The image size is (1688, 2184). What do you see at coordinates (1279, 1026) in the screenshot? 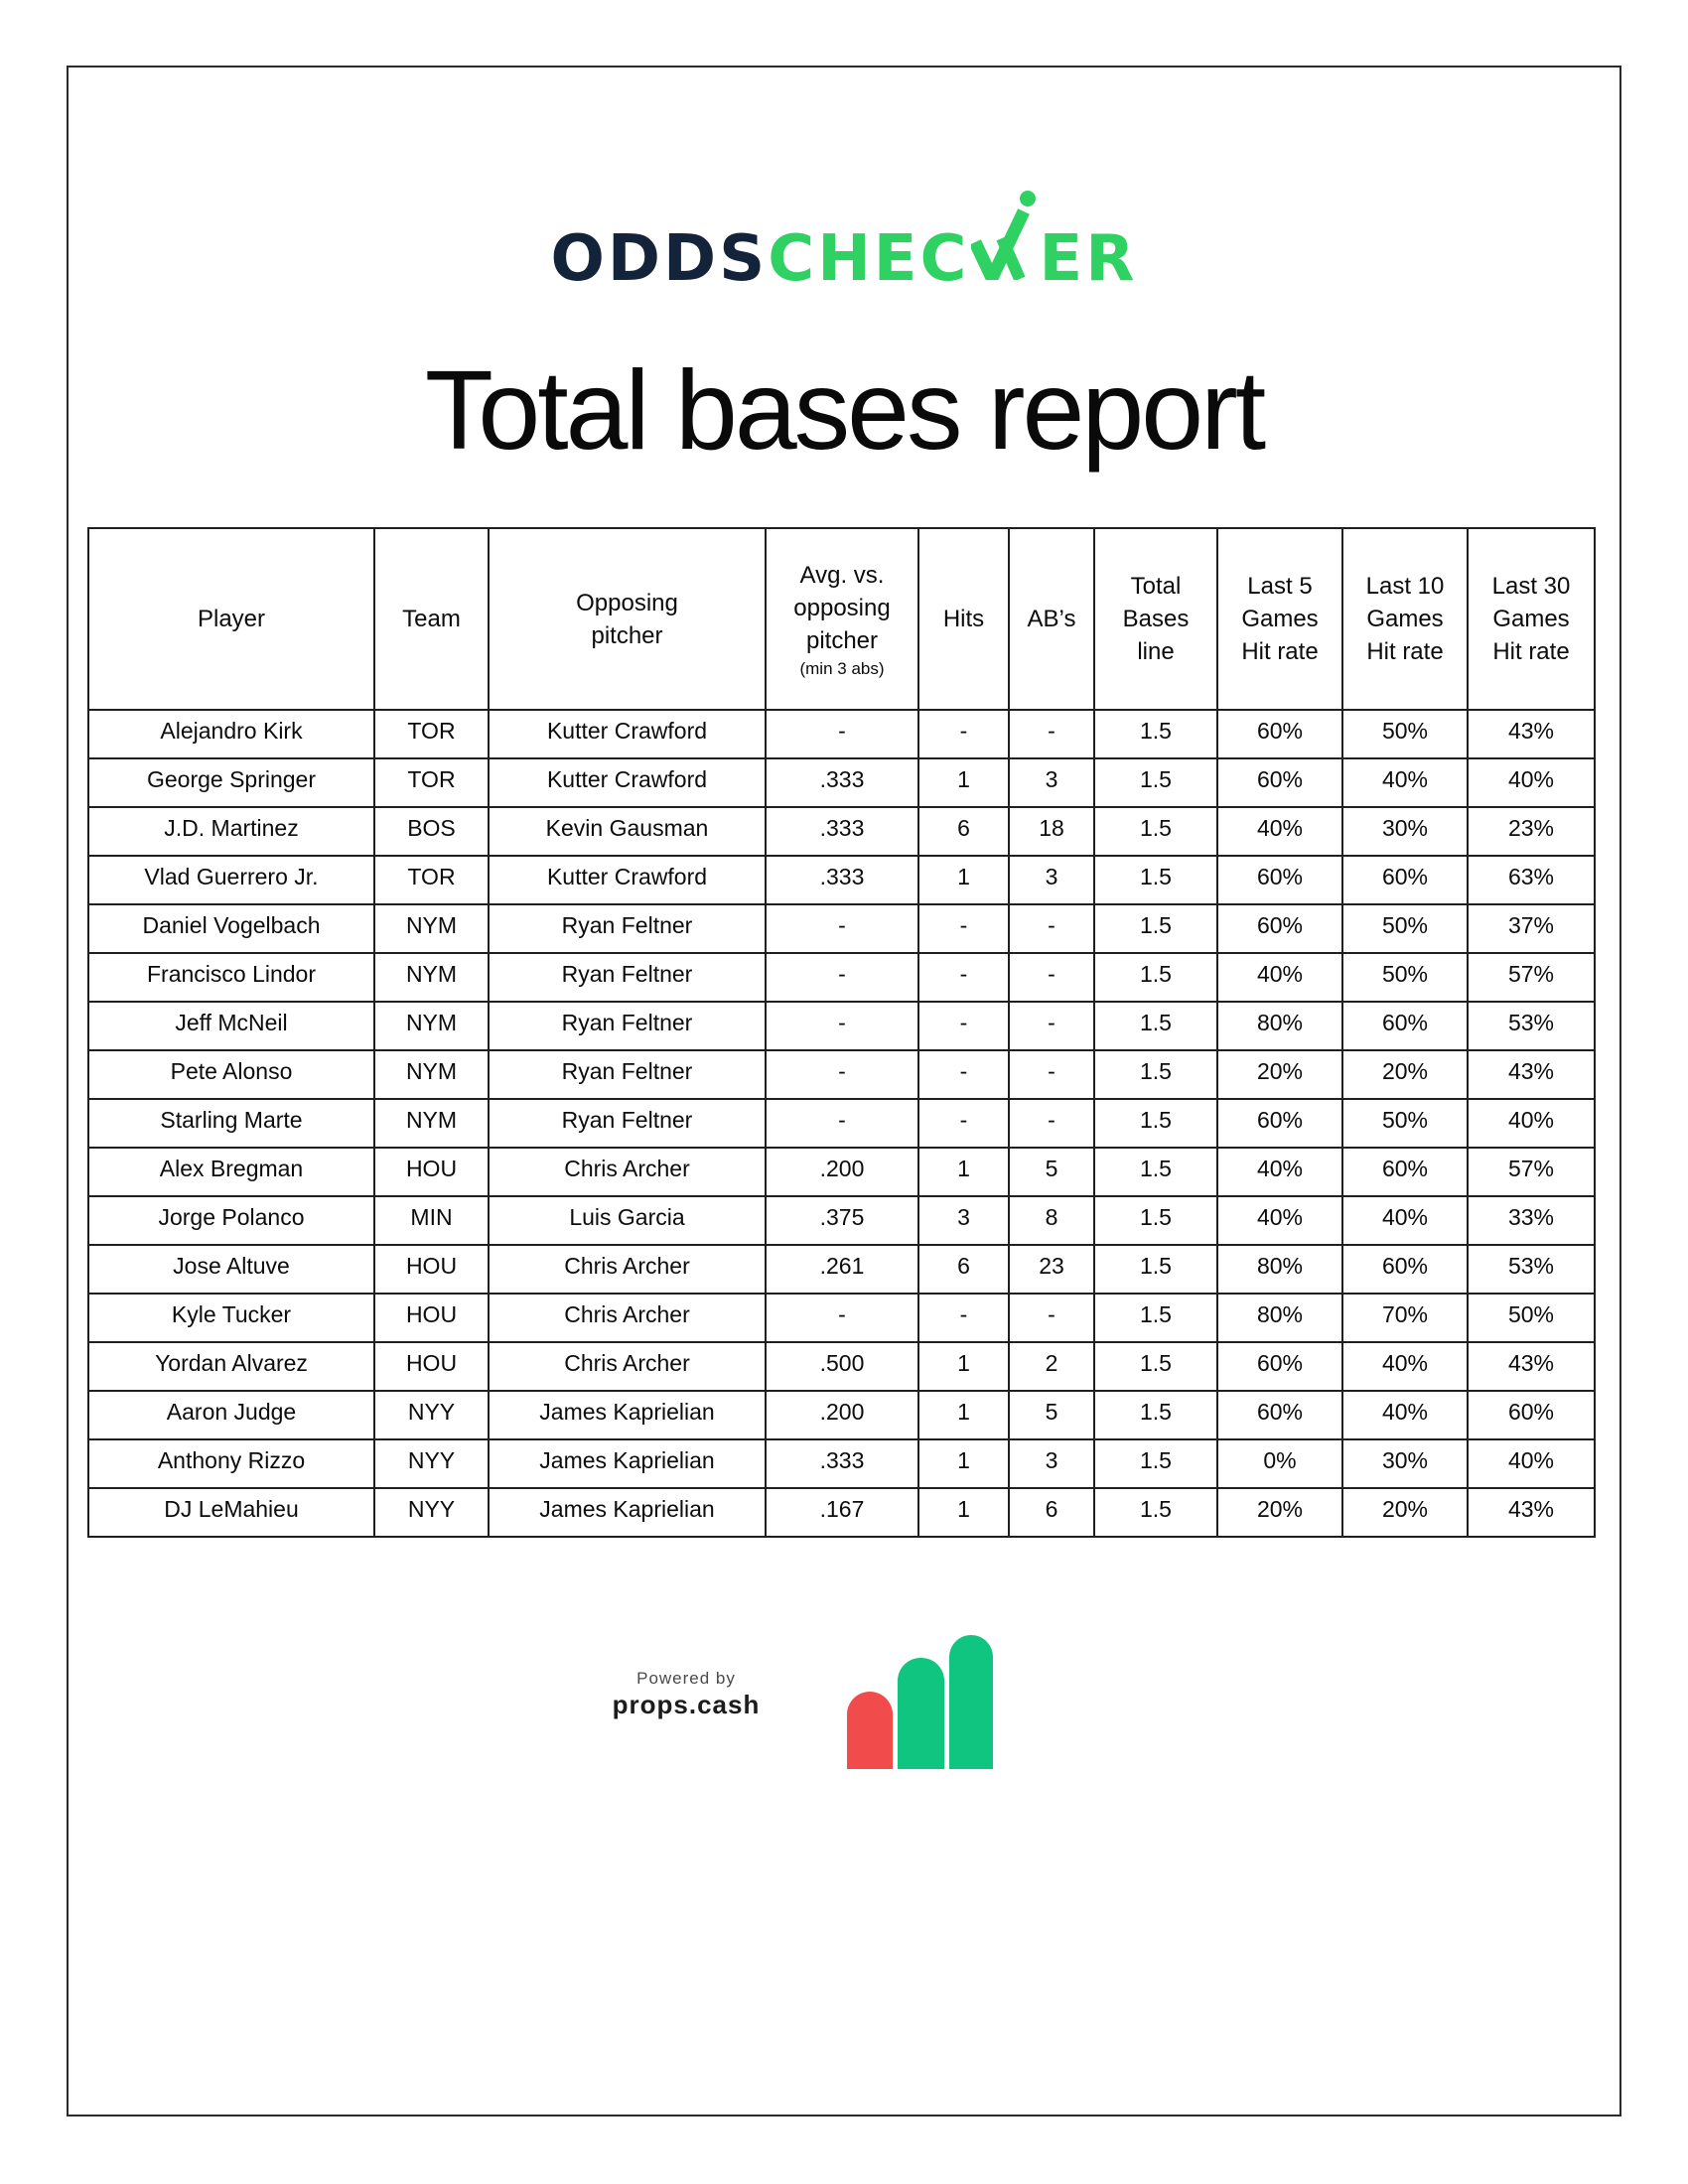
I see `cell-l5: 80%` at bounding box center [1279, 1026].